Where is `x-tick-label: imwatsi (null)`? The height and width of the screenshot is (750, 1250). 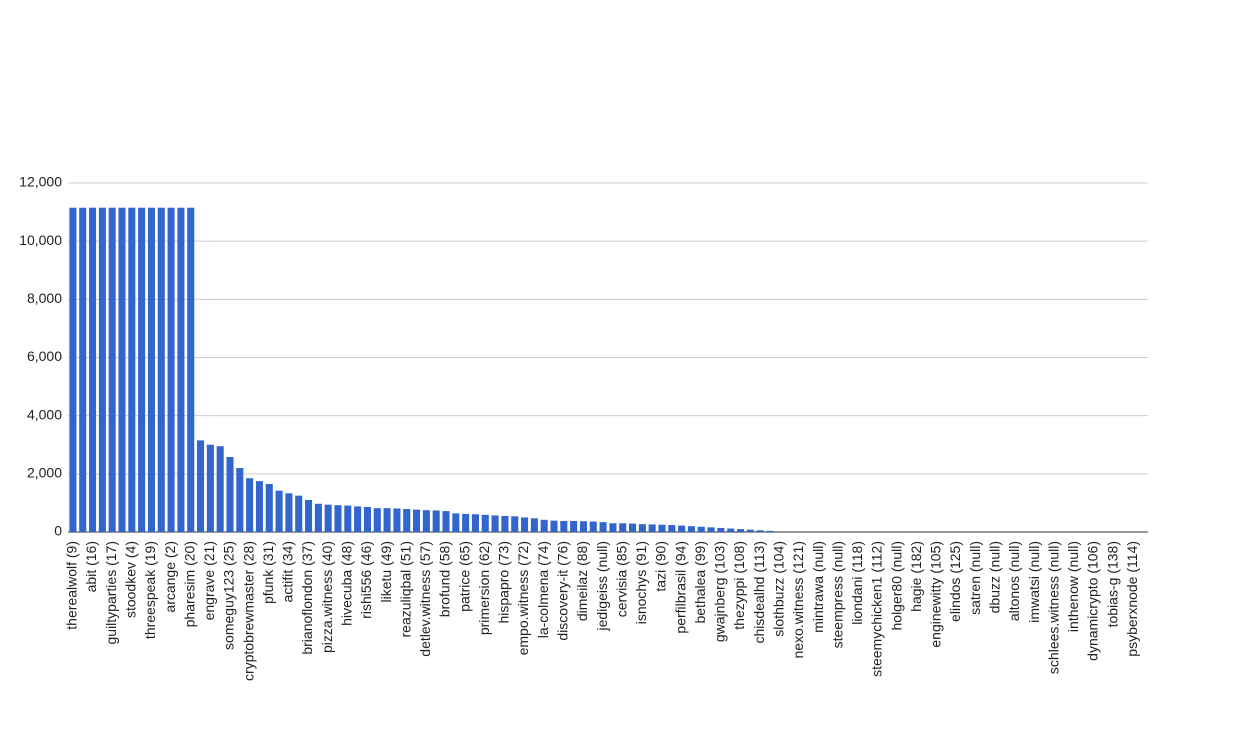 x-tick-label: imwatsi (null) is located at coordinates (1034, 582).